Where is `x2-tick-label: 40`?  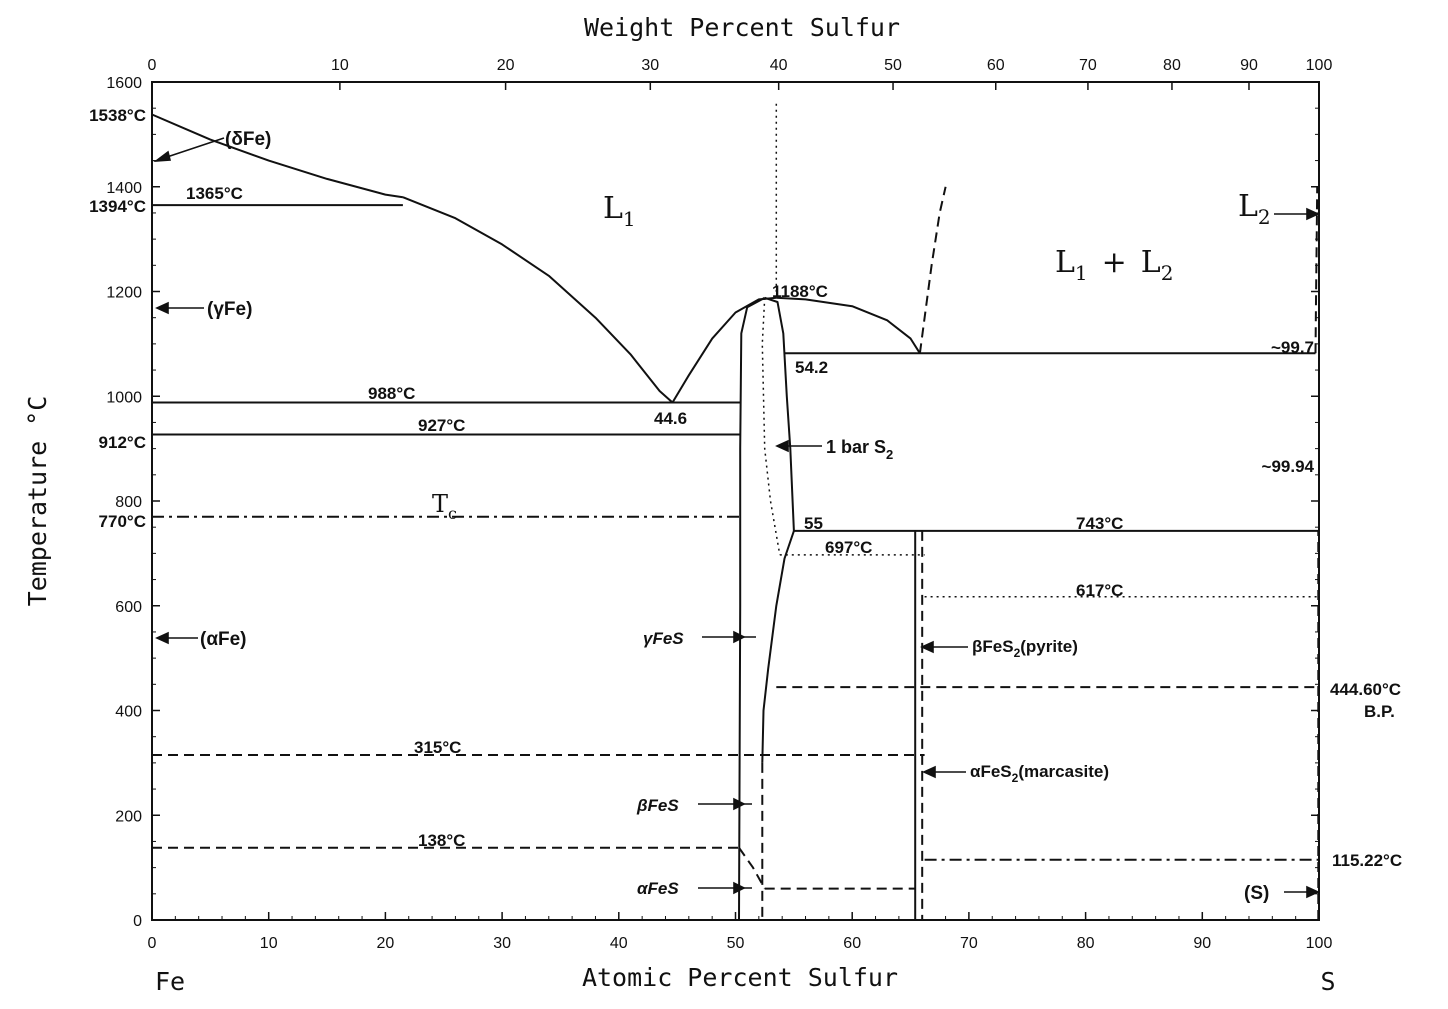 x2-tick-label: 40 is located at coordinates (779, 65).